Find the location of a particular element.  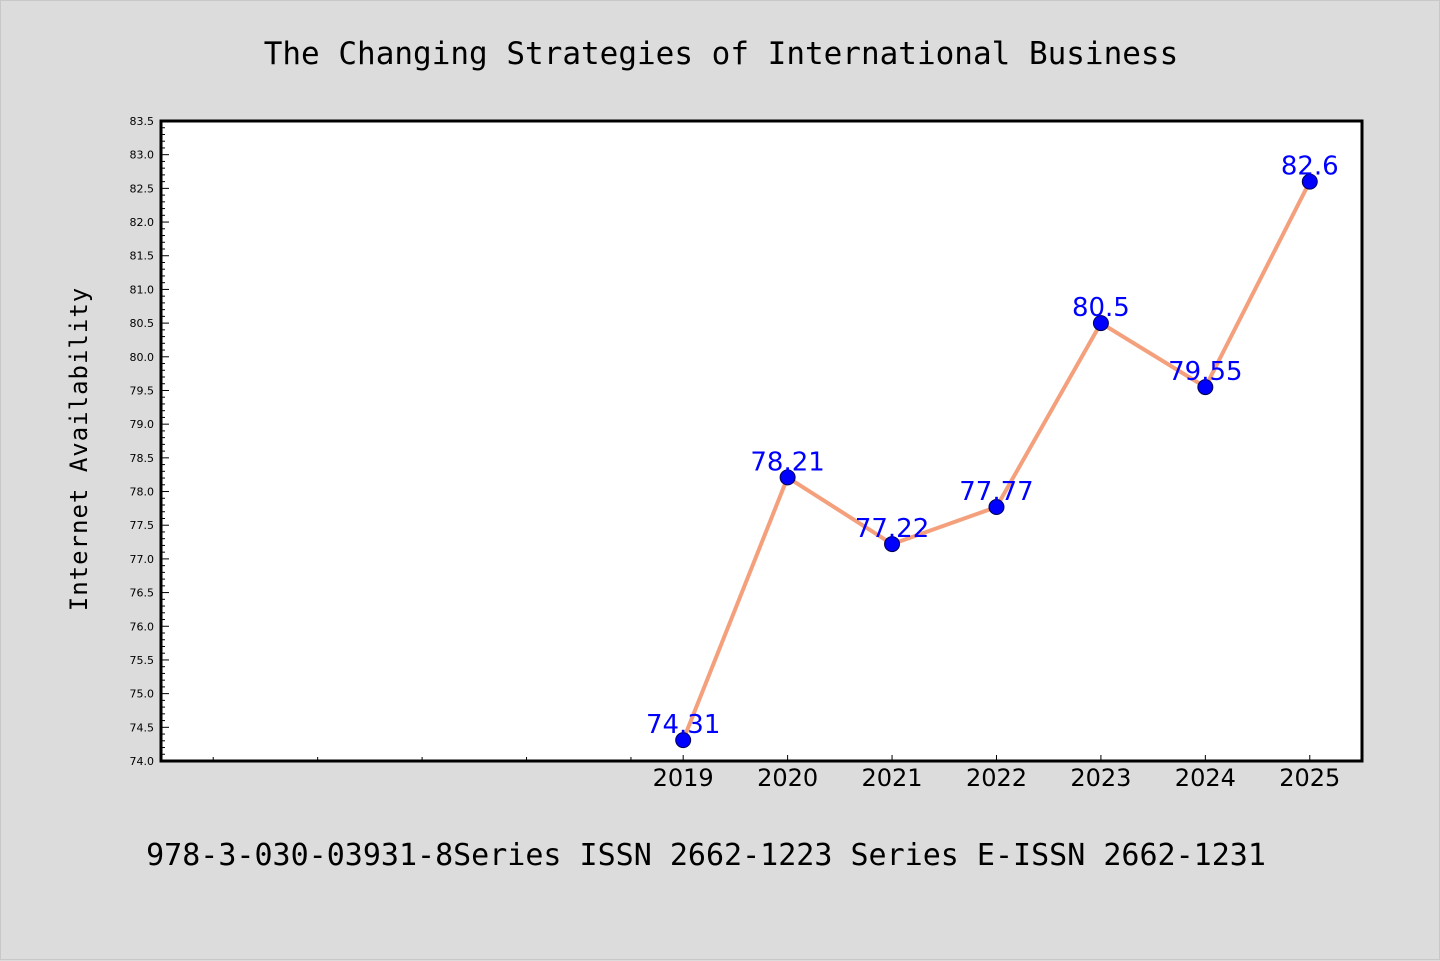

x-tick-label: 2022 is located at coordinates (996, 778).